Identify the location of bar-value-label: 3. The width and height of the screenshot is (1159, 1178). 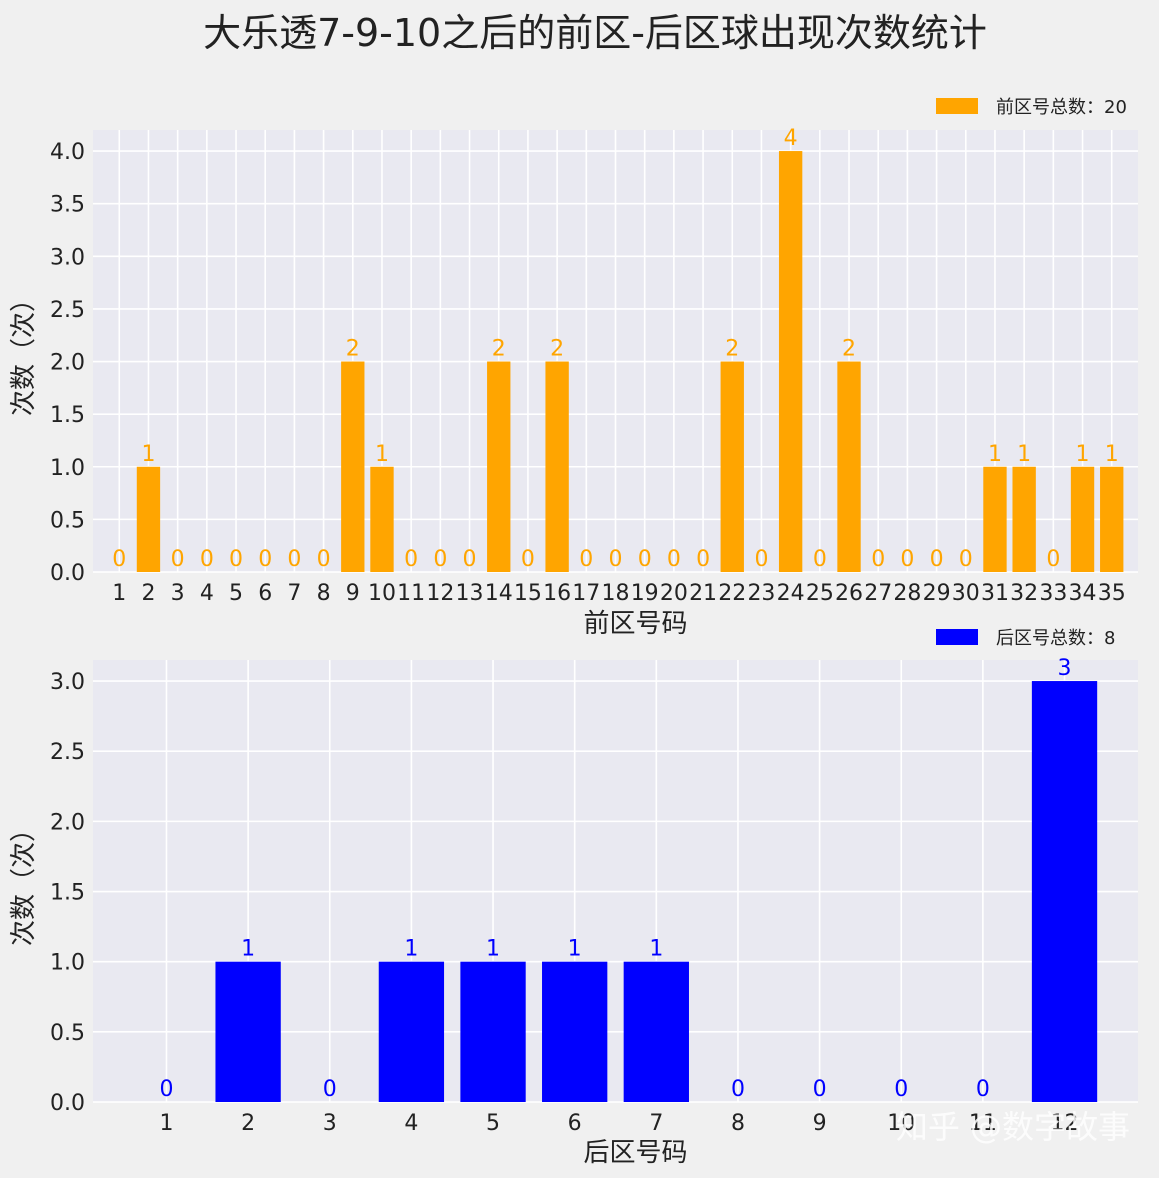
(1065, 668).